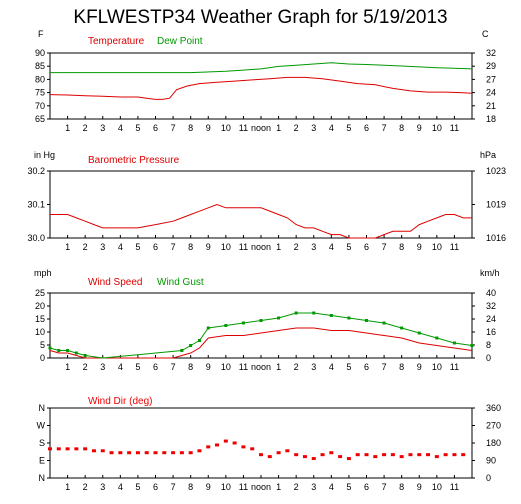 The width and height of the screenshot is (521, 504). What do you see at coordinates (261, 221) in the screenshot?
I see `series-line-barometric-pressure` at bounding box center [261, 221].